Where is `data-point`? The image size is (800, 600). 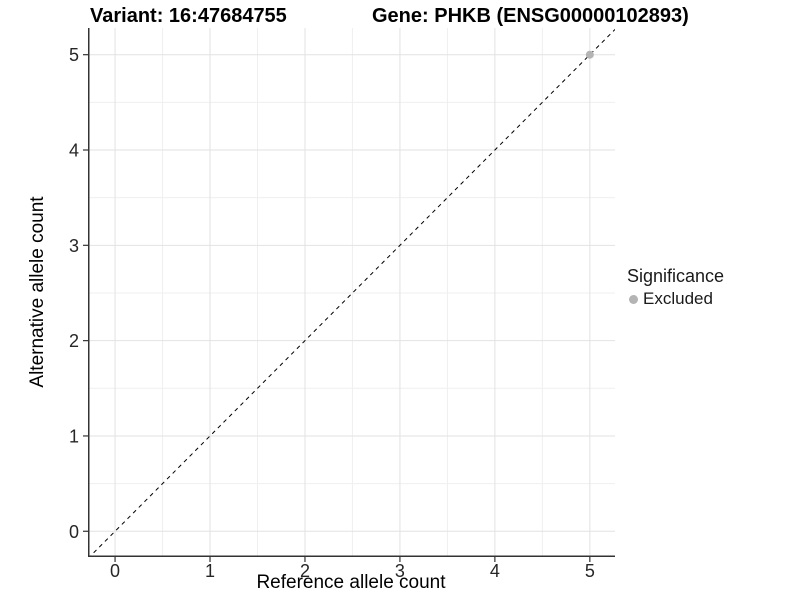 data-point is located at coordinates (589, 54).